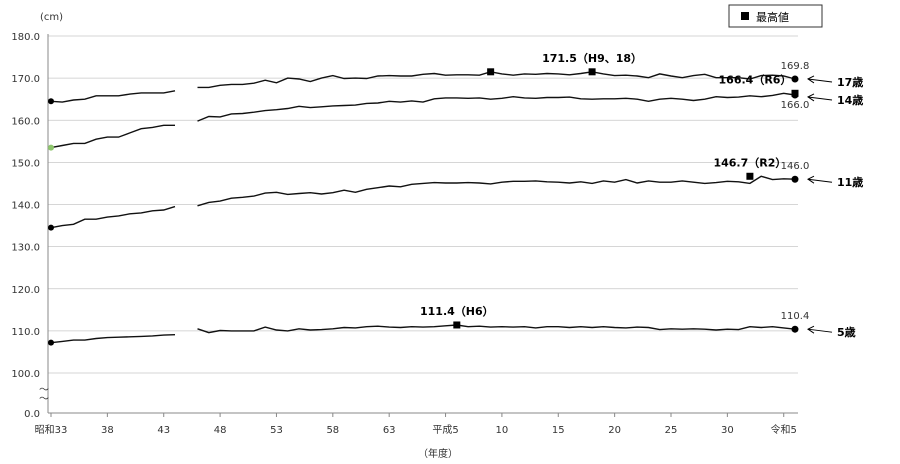  Describe the element at coordinates (220, 430) in the screenshot. I see `x-tick-label: 48` at that location.